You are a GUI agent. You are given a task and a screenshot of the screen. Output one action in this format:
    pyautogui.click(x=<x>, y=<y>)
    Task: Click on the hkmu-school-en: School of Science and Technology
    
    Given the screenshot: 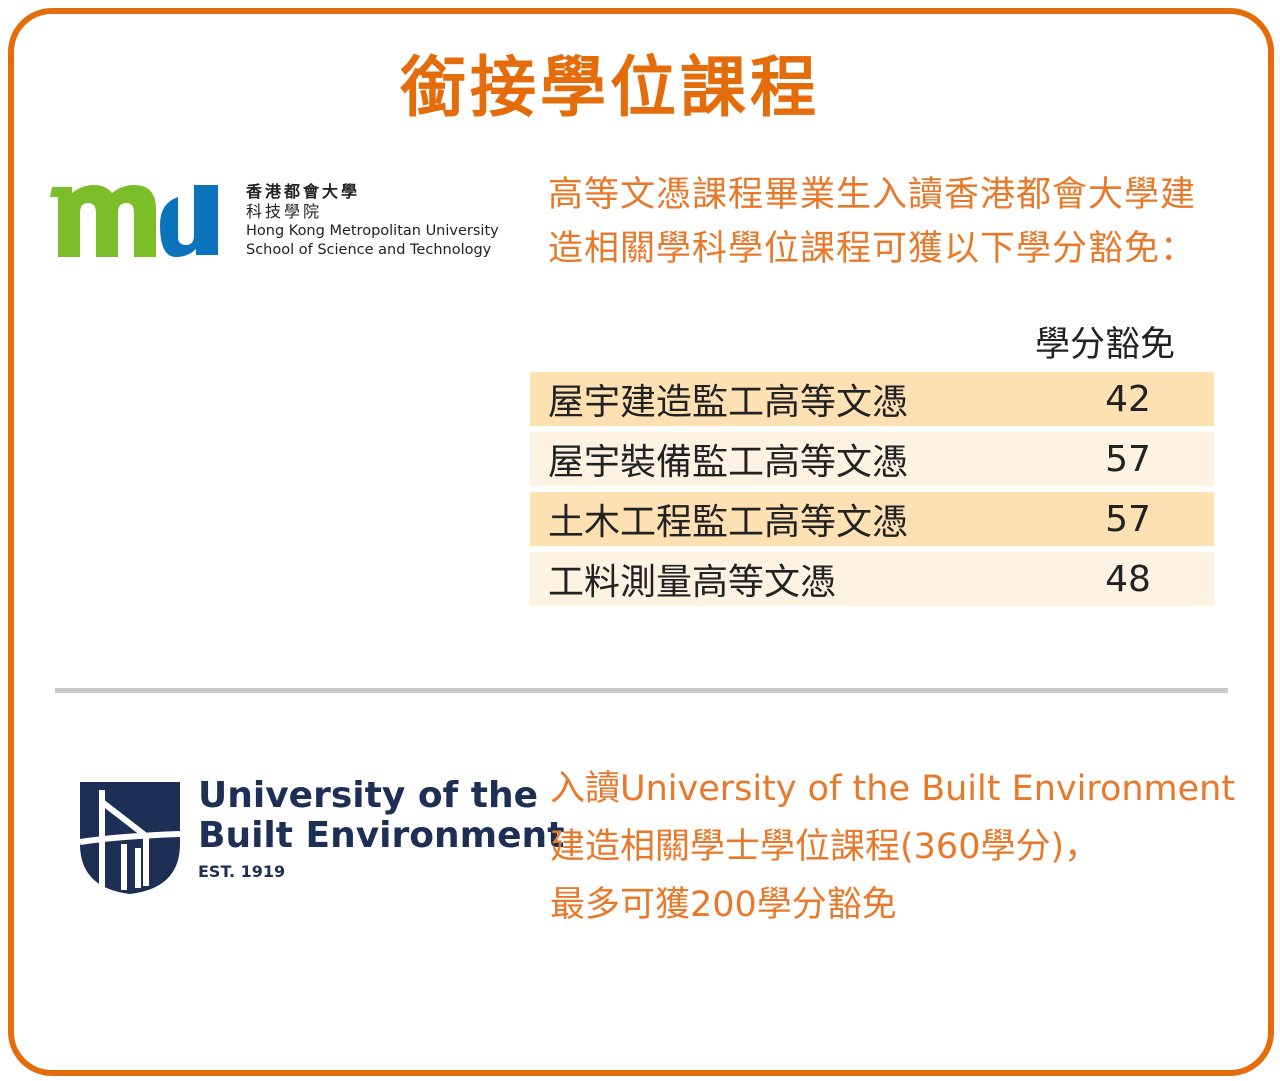 What is the action you would take?
    pyautogui.click(x=369, y=250)
    